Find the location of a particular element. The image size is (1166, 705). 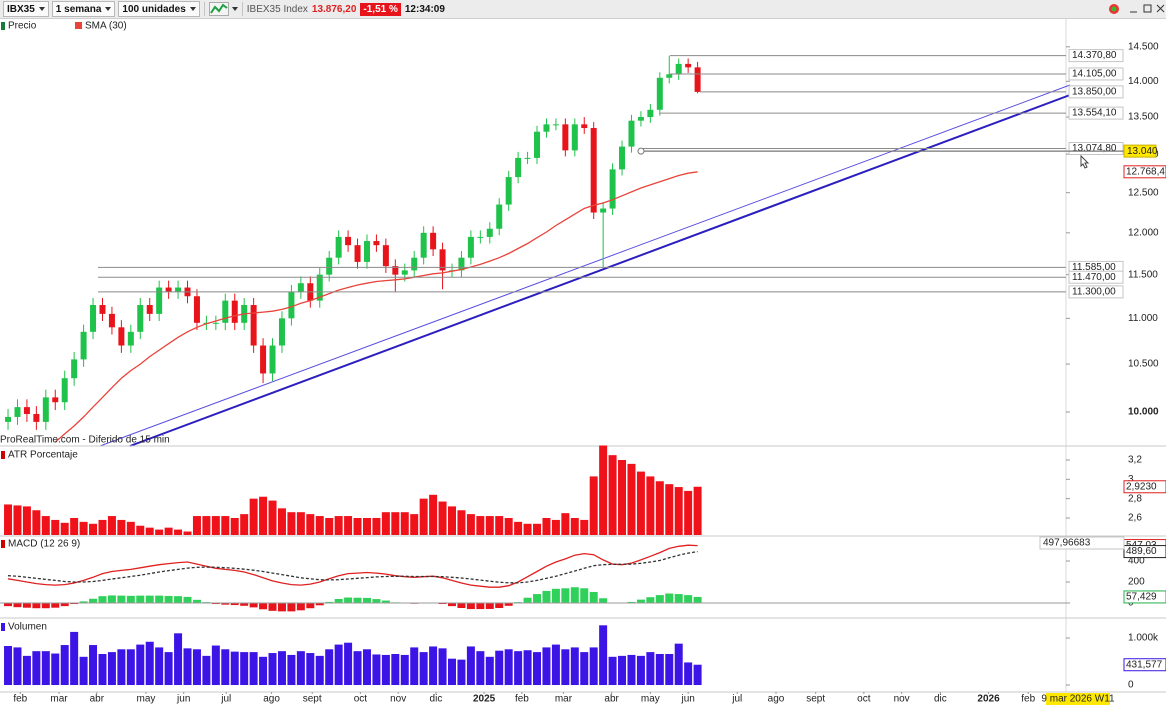

y-tick-label: 12.000 is located at coordinates (1143, 232).